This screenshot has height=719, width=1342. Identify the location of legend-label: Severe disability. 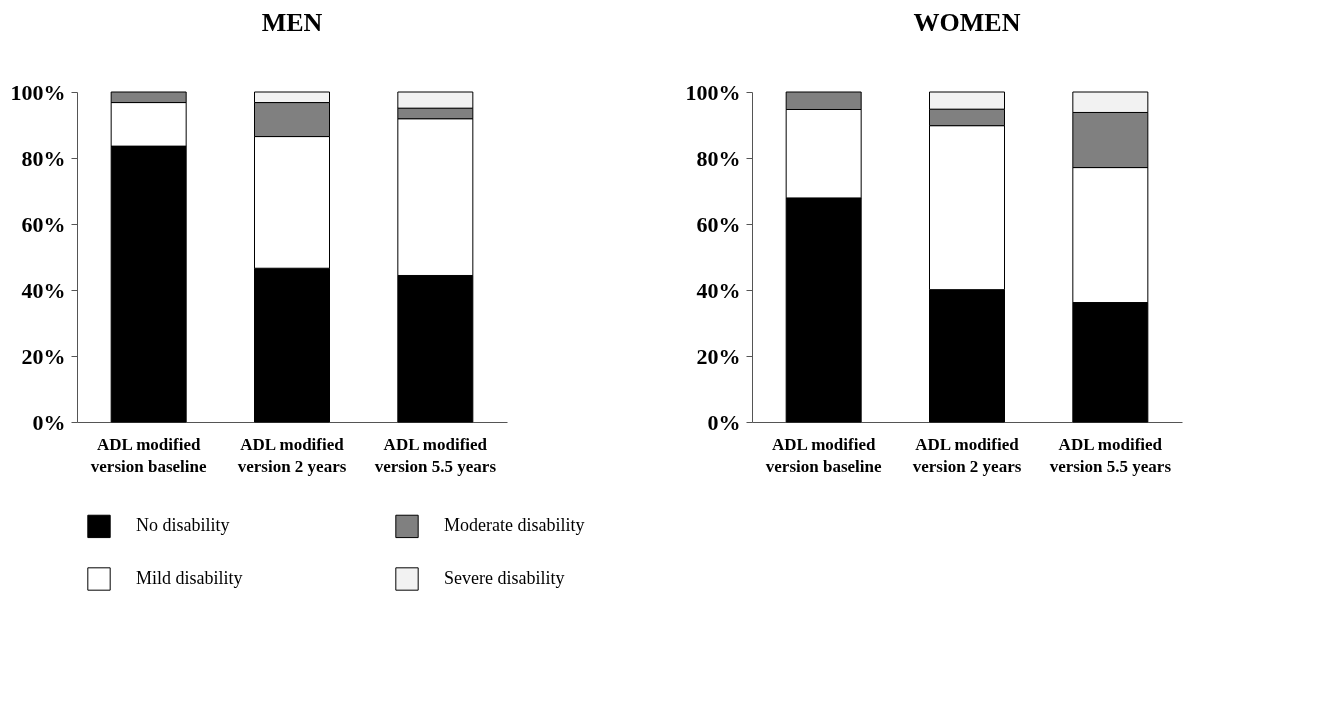
(504, 578).